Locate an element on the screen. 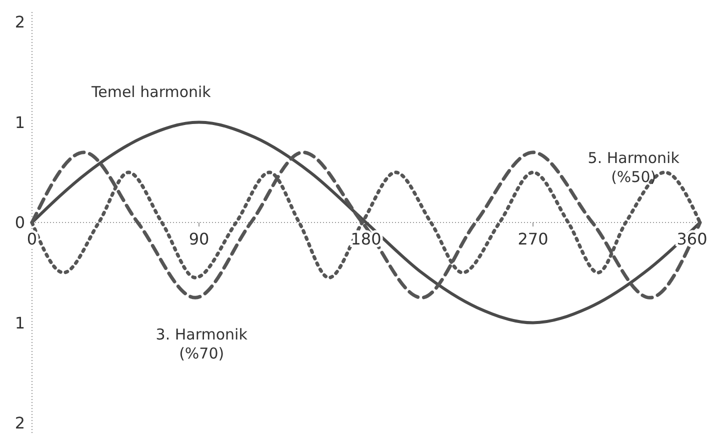 This screenshot has width=720, height=441. annotation: 5. Harmonik (%50) is located at coordinates (634, 167).